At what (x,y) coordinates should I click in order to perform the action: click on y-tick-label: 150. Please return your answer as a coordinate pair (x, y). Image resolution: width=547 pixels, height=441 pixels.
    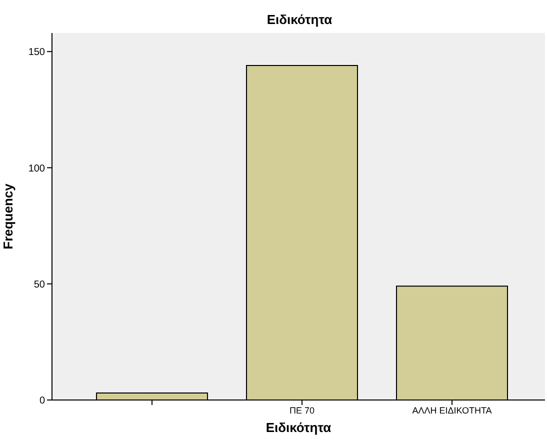
    Looking at the image, I should click on (37, 52).